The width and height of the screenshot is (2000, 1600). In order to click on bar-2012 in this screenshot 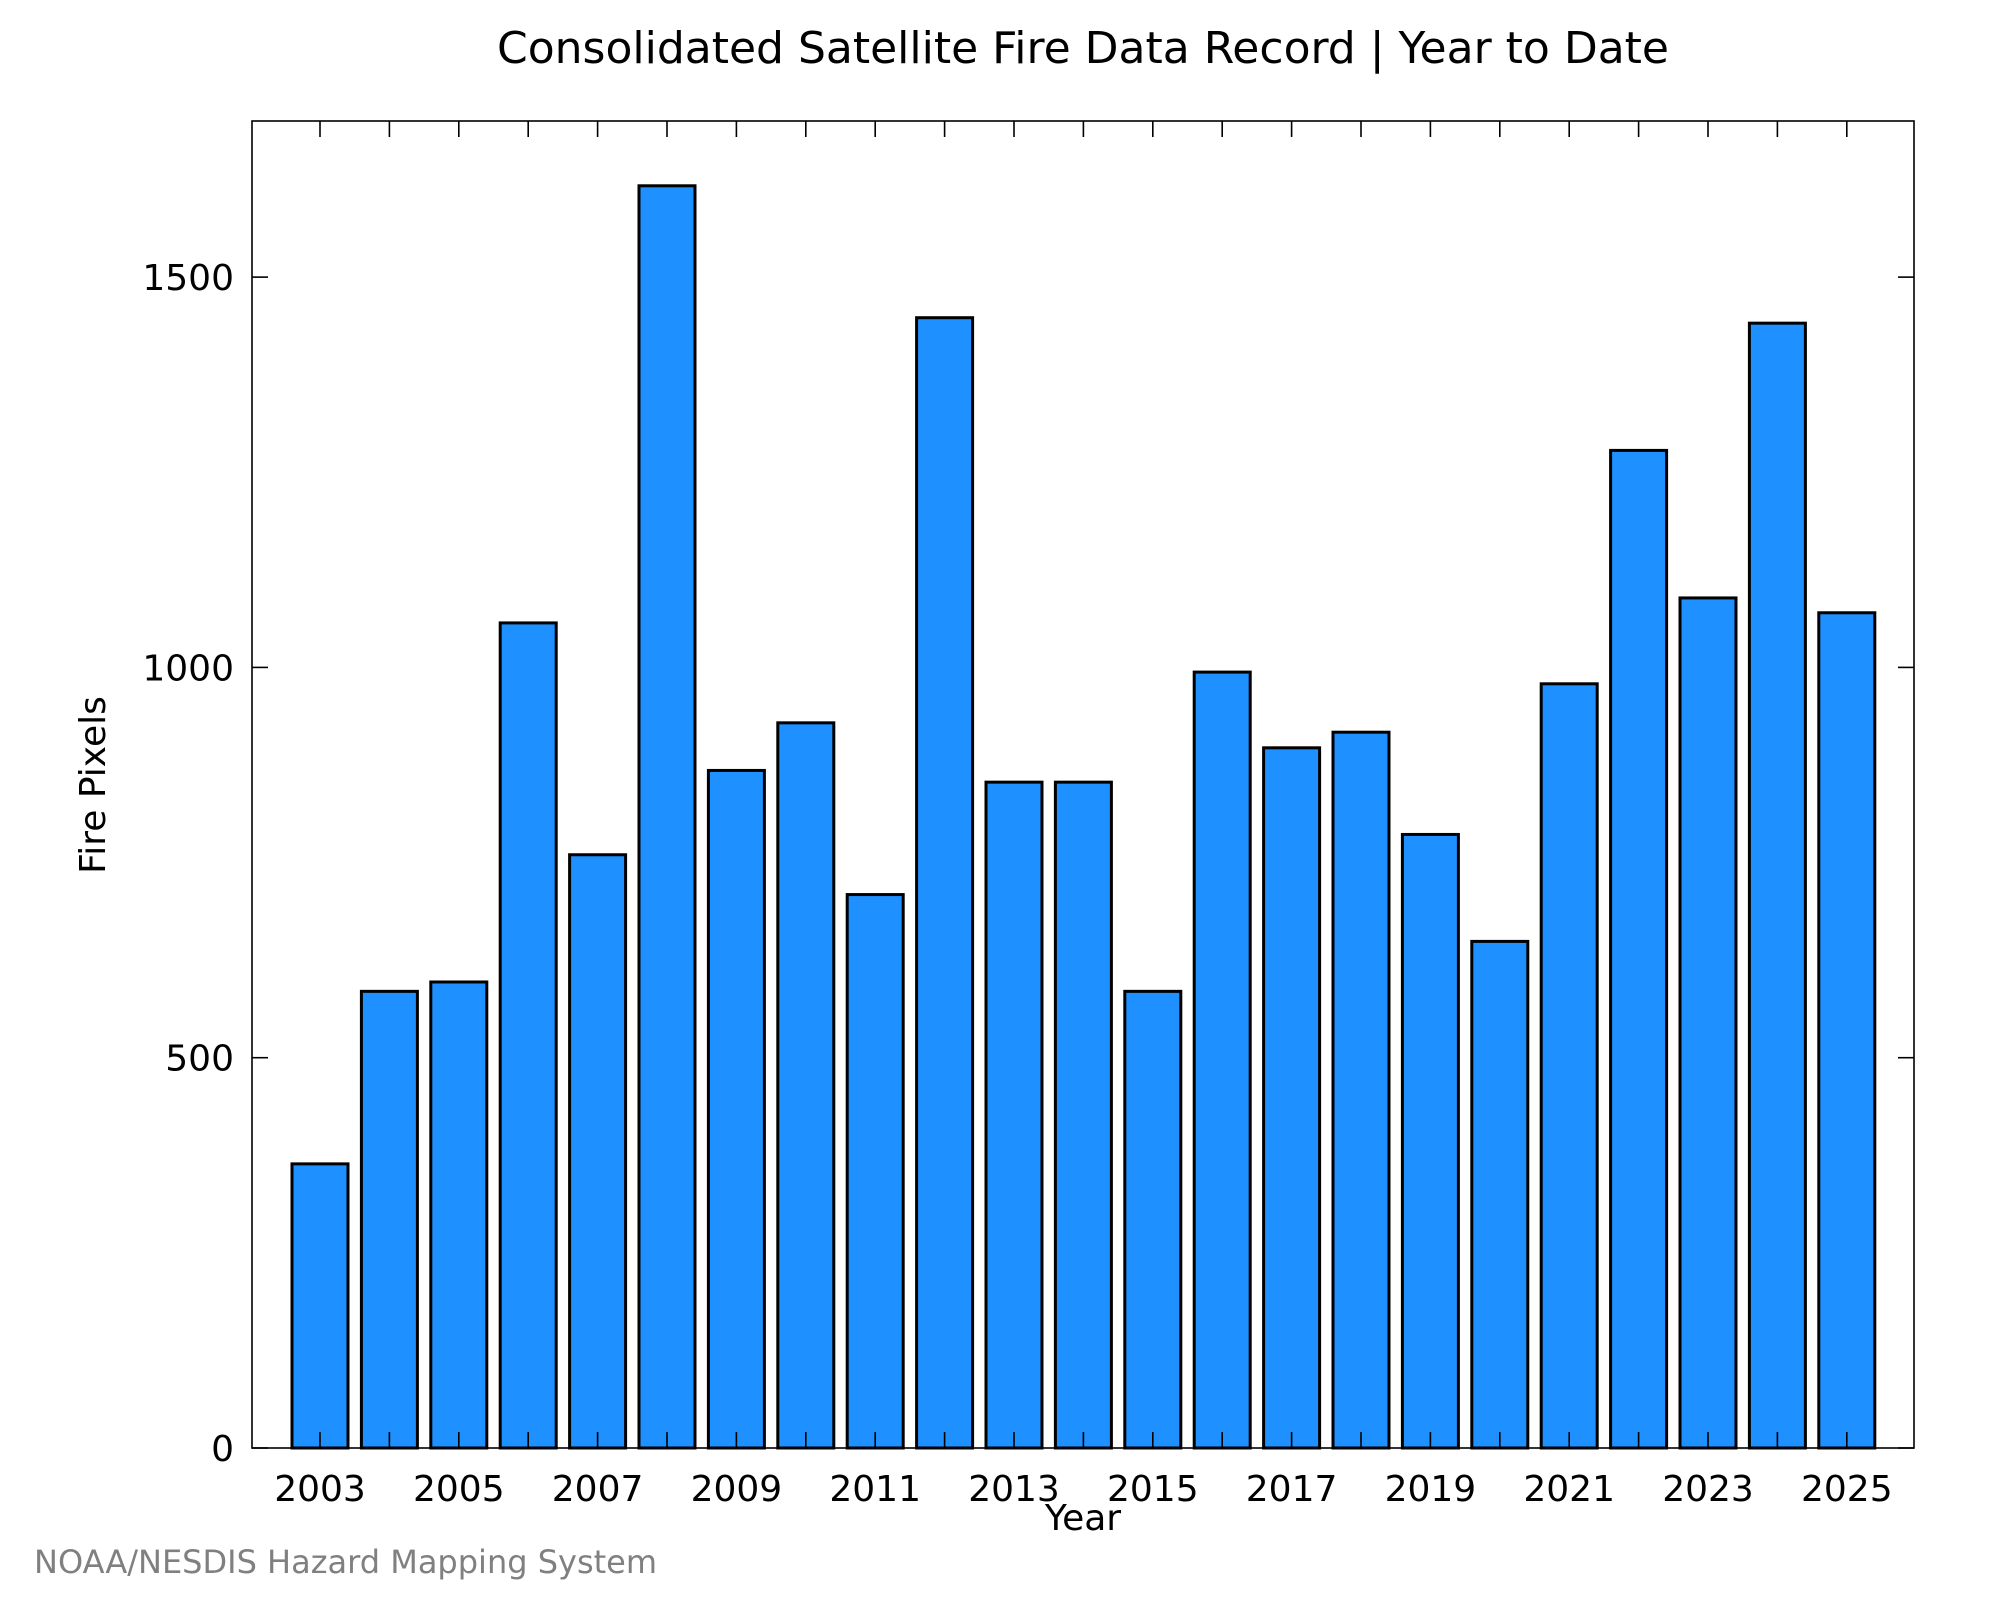, I will do `click(945, 883)`.